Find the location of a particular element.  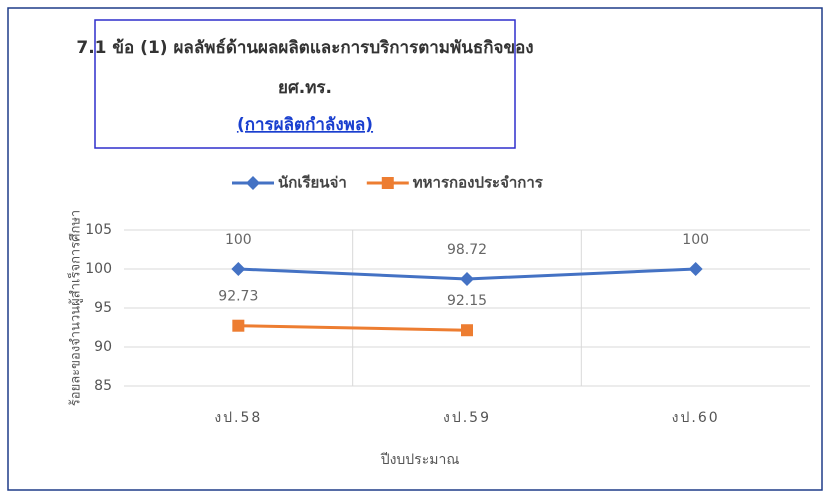

y-axis-title: ร้อยละของจำนวนผู้สำเร็จการศึกษา is located at coordinates (75, 308).